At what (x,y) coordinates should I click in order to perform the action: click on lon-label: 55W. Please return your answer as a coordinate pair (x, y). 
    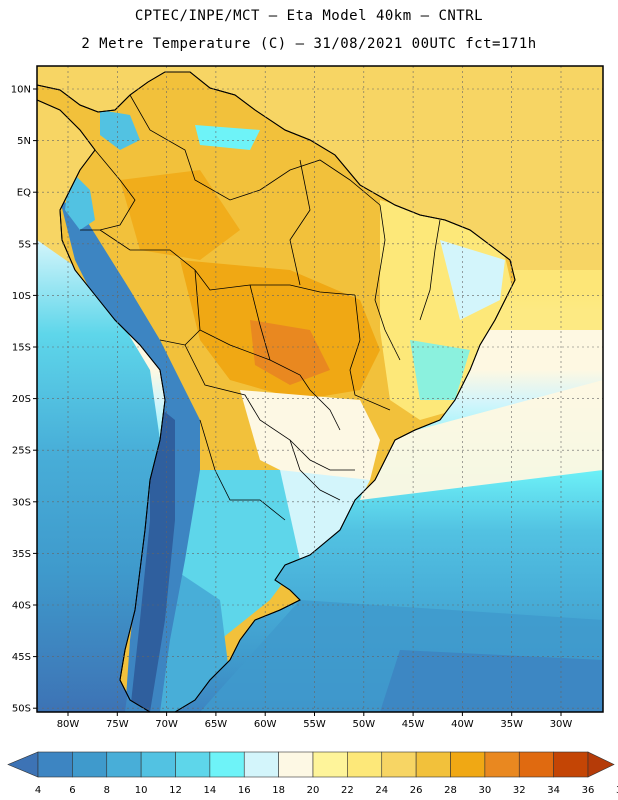
    Looking at the image, I should click on (314, 724).